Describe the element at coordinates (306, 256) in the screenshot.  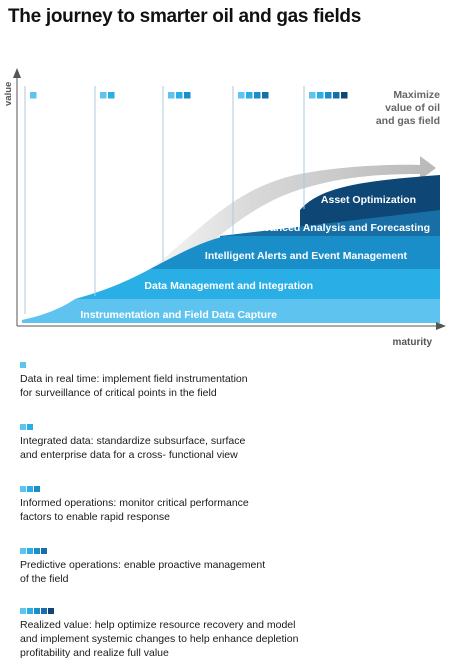
I see `layer-label-intelligent-alerts: Intelligent Alerts and Event Management` at that location.